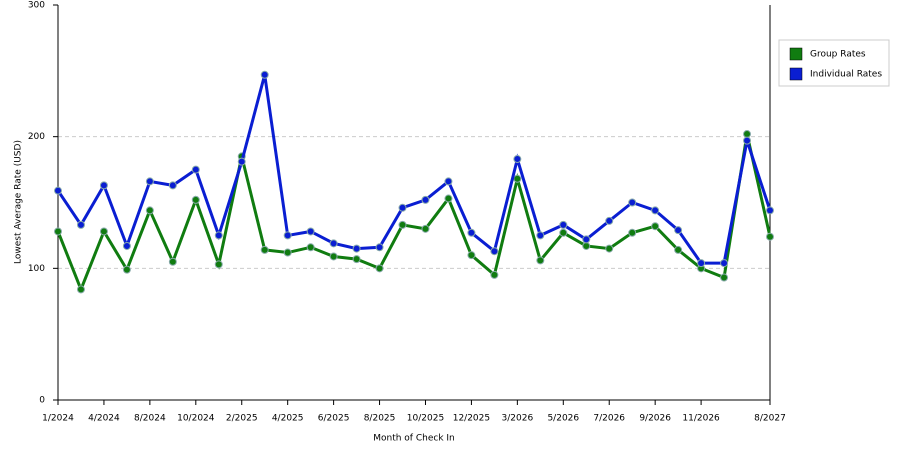 The height and width of the screenshot is (454, 900). Describe the element at coordinates (770, 419) in the screenshot. I see `x-tick-label: 8/2027` at that location.